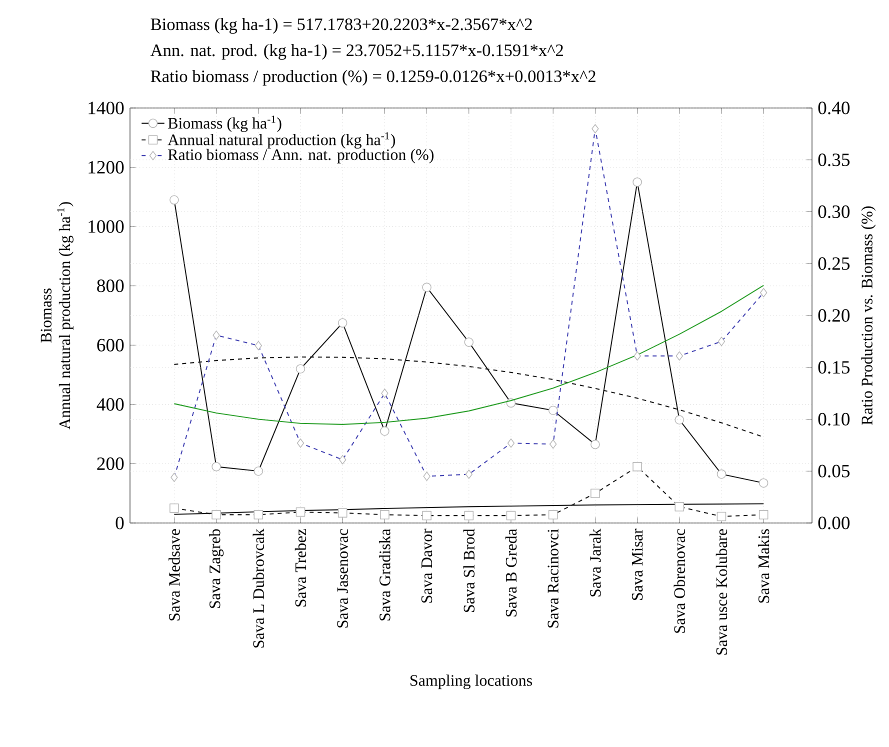  What do you see at coordinates (384, 574) in the screenshot?
I see `x-tick-label: Sava Gradiska` at bounding box center [384, 574].